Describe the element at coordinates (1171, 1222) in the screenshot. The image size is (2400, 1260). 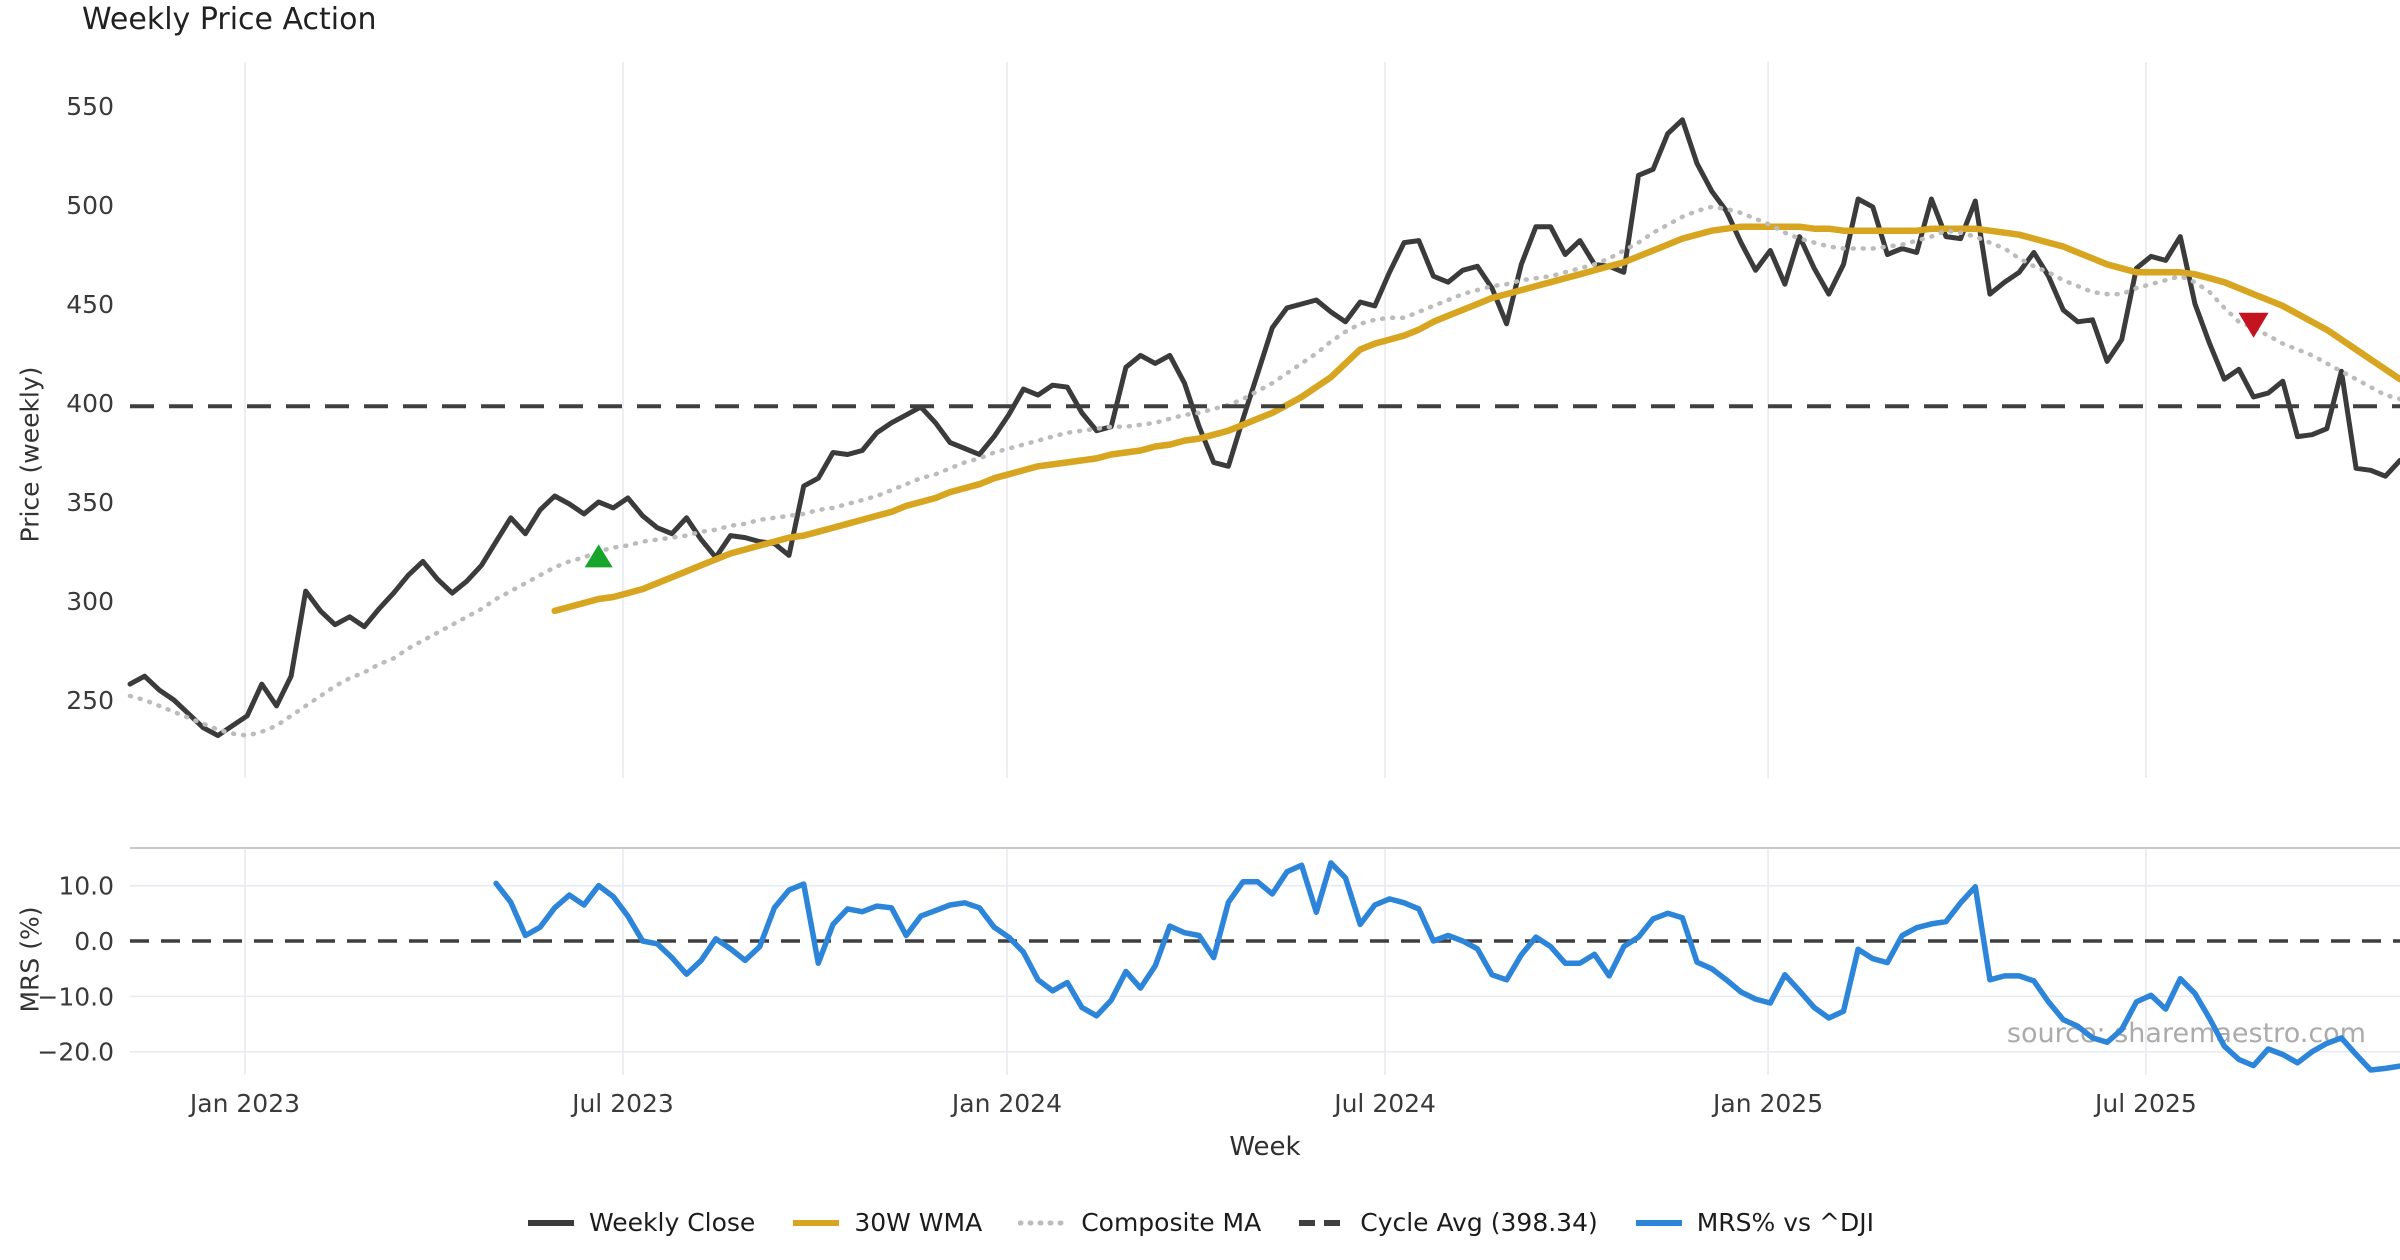
I see `legend-label: Composite MA` at that location.